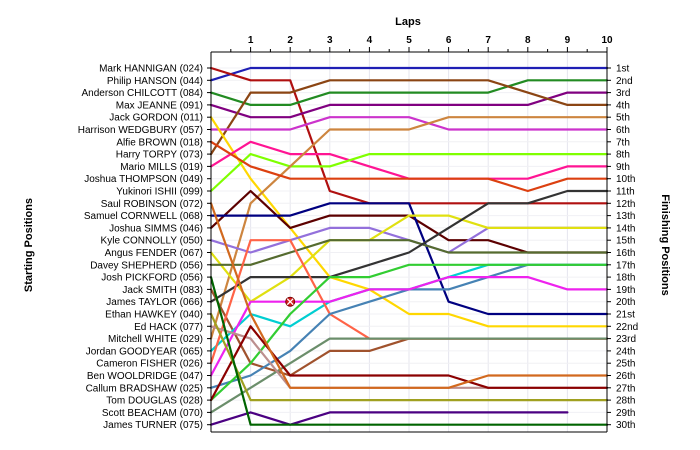 This screenshot has width=700, height=450. I want to click on starting-position-label: Alfie BROWN (018), so click(159, 142).